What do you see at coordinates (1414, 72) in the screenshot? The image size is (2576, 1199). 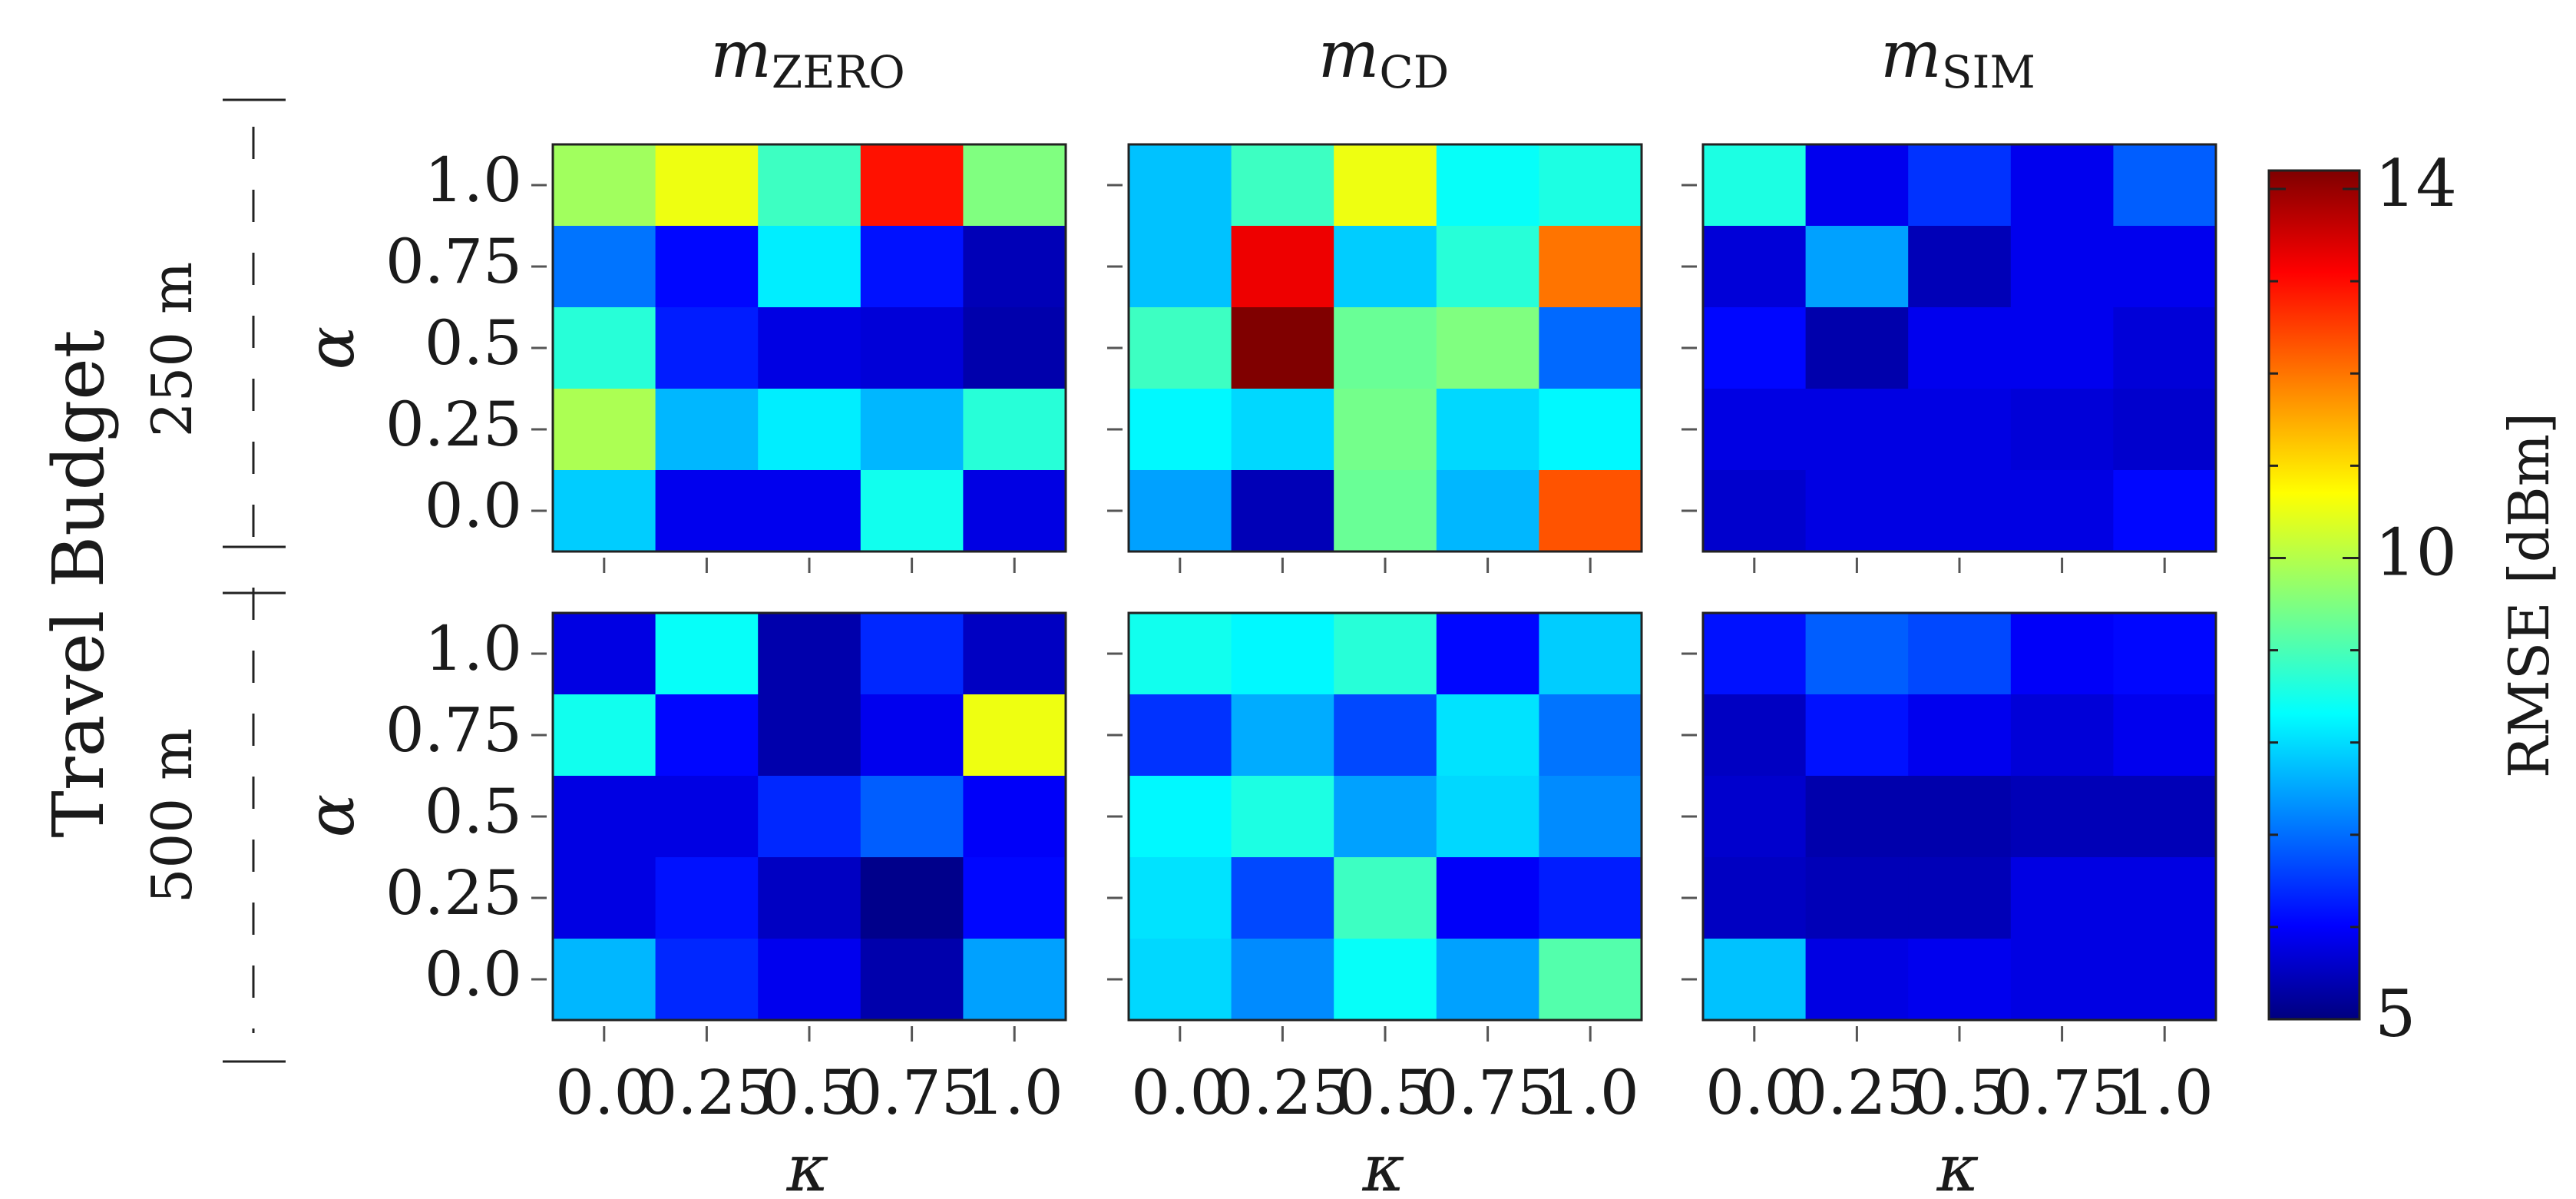 I see `col-title-cd-sub: CD` at bounding box center [1414, 72].